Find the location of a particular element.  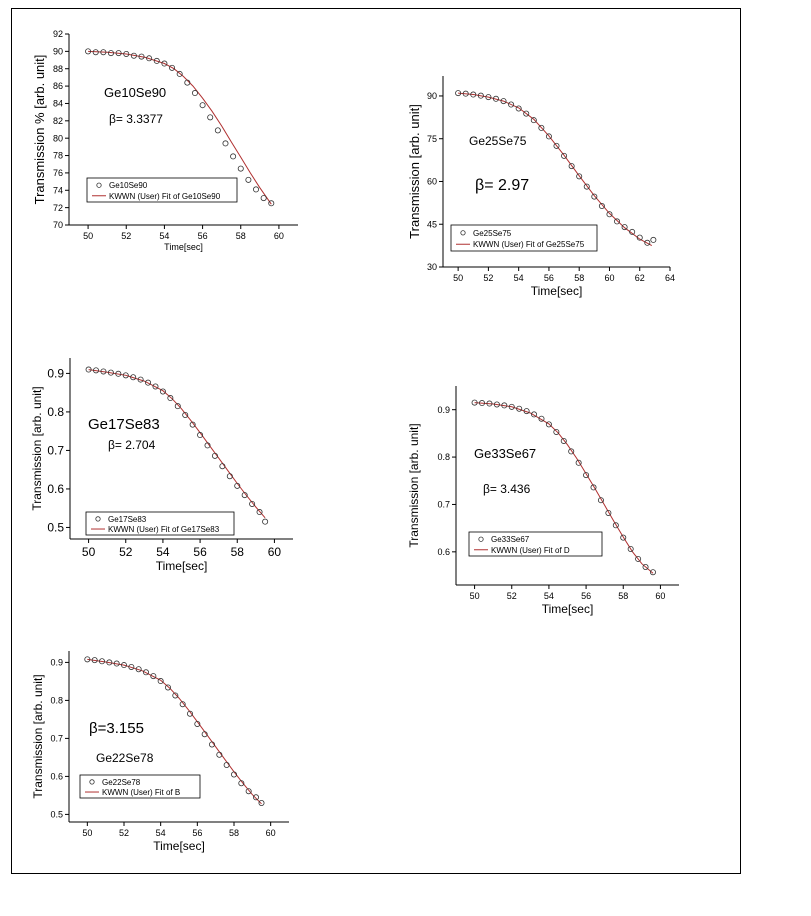

annotation: Ge22Se78 is located at coordinates (125, 758).